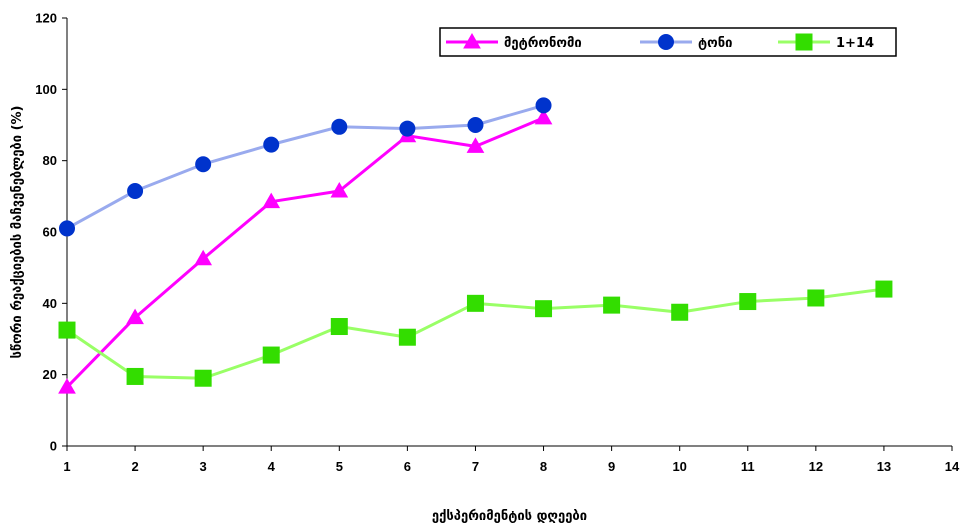 Image resolution: width=968 pixels, height=525 pixels. I want to click on x-tick-label: 9, so click(611, 466).